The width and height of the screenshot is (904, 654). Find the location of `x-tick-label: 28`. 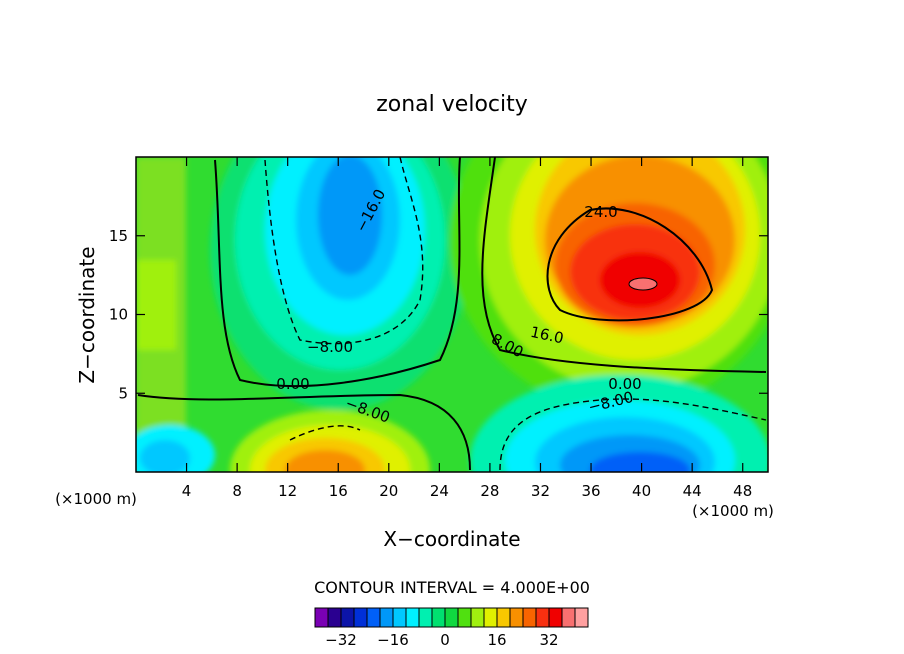

x-tick-label: 28 is located at coordinates (489, 491).